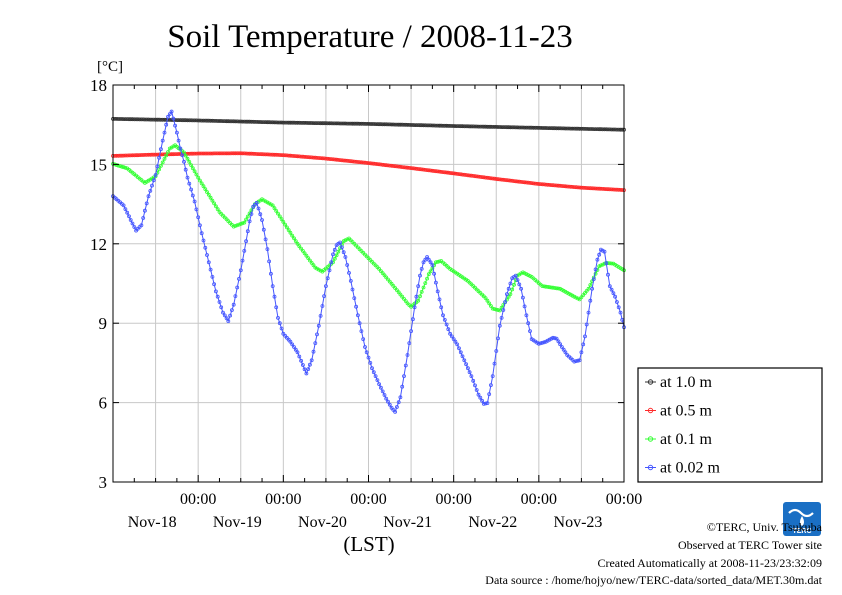  What do you see at coordinates (98, 85) in the screenshot?
I see `y-tick-label: 18` at bounding box center [98, 85].